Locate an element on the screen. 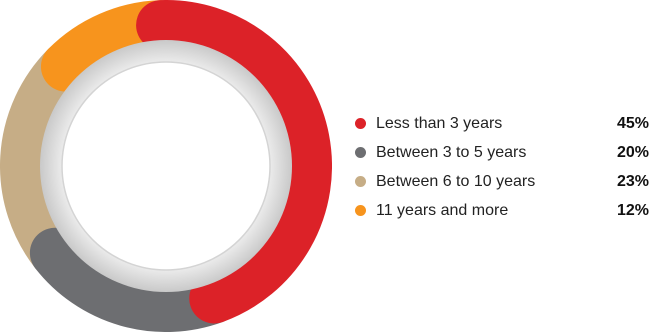 This screenshot has width=662, height=332. legend-value-11-years-and-more: 12% is located at coordinates (632, 210).